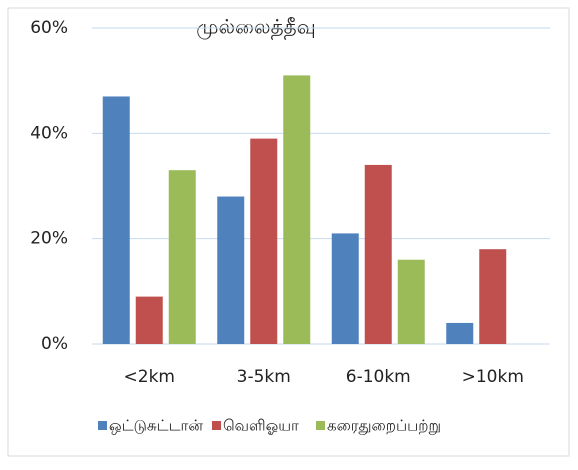 The image size is (578, 470). I want to click on y-tick-label: 40%, so click(49, 133).